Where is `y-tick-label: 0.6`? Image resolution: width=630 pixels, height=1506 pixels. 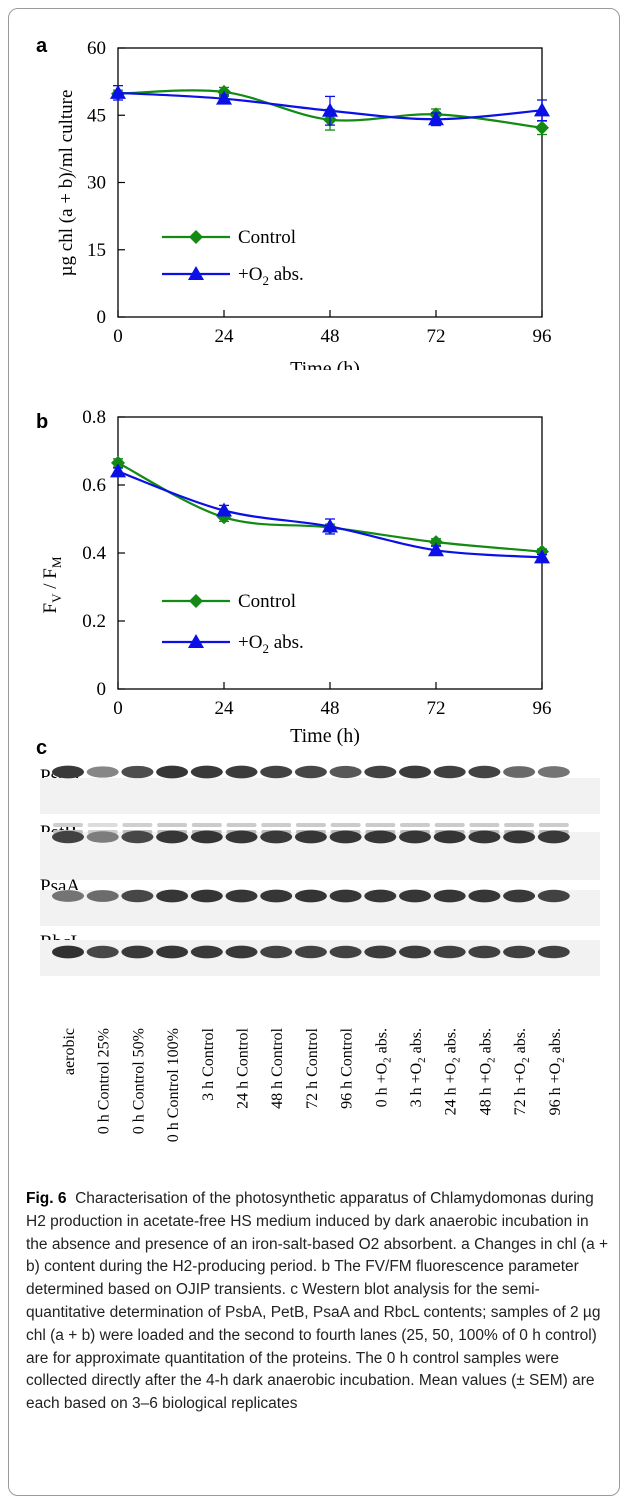 y-tick-label: 0.6 is located at coordinates (94, 485).